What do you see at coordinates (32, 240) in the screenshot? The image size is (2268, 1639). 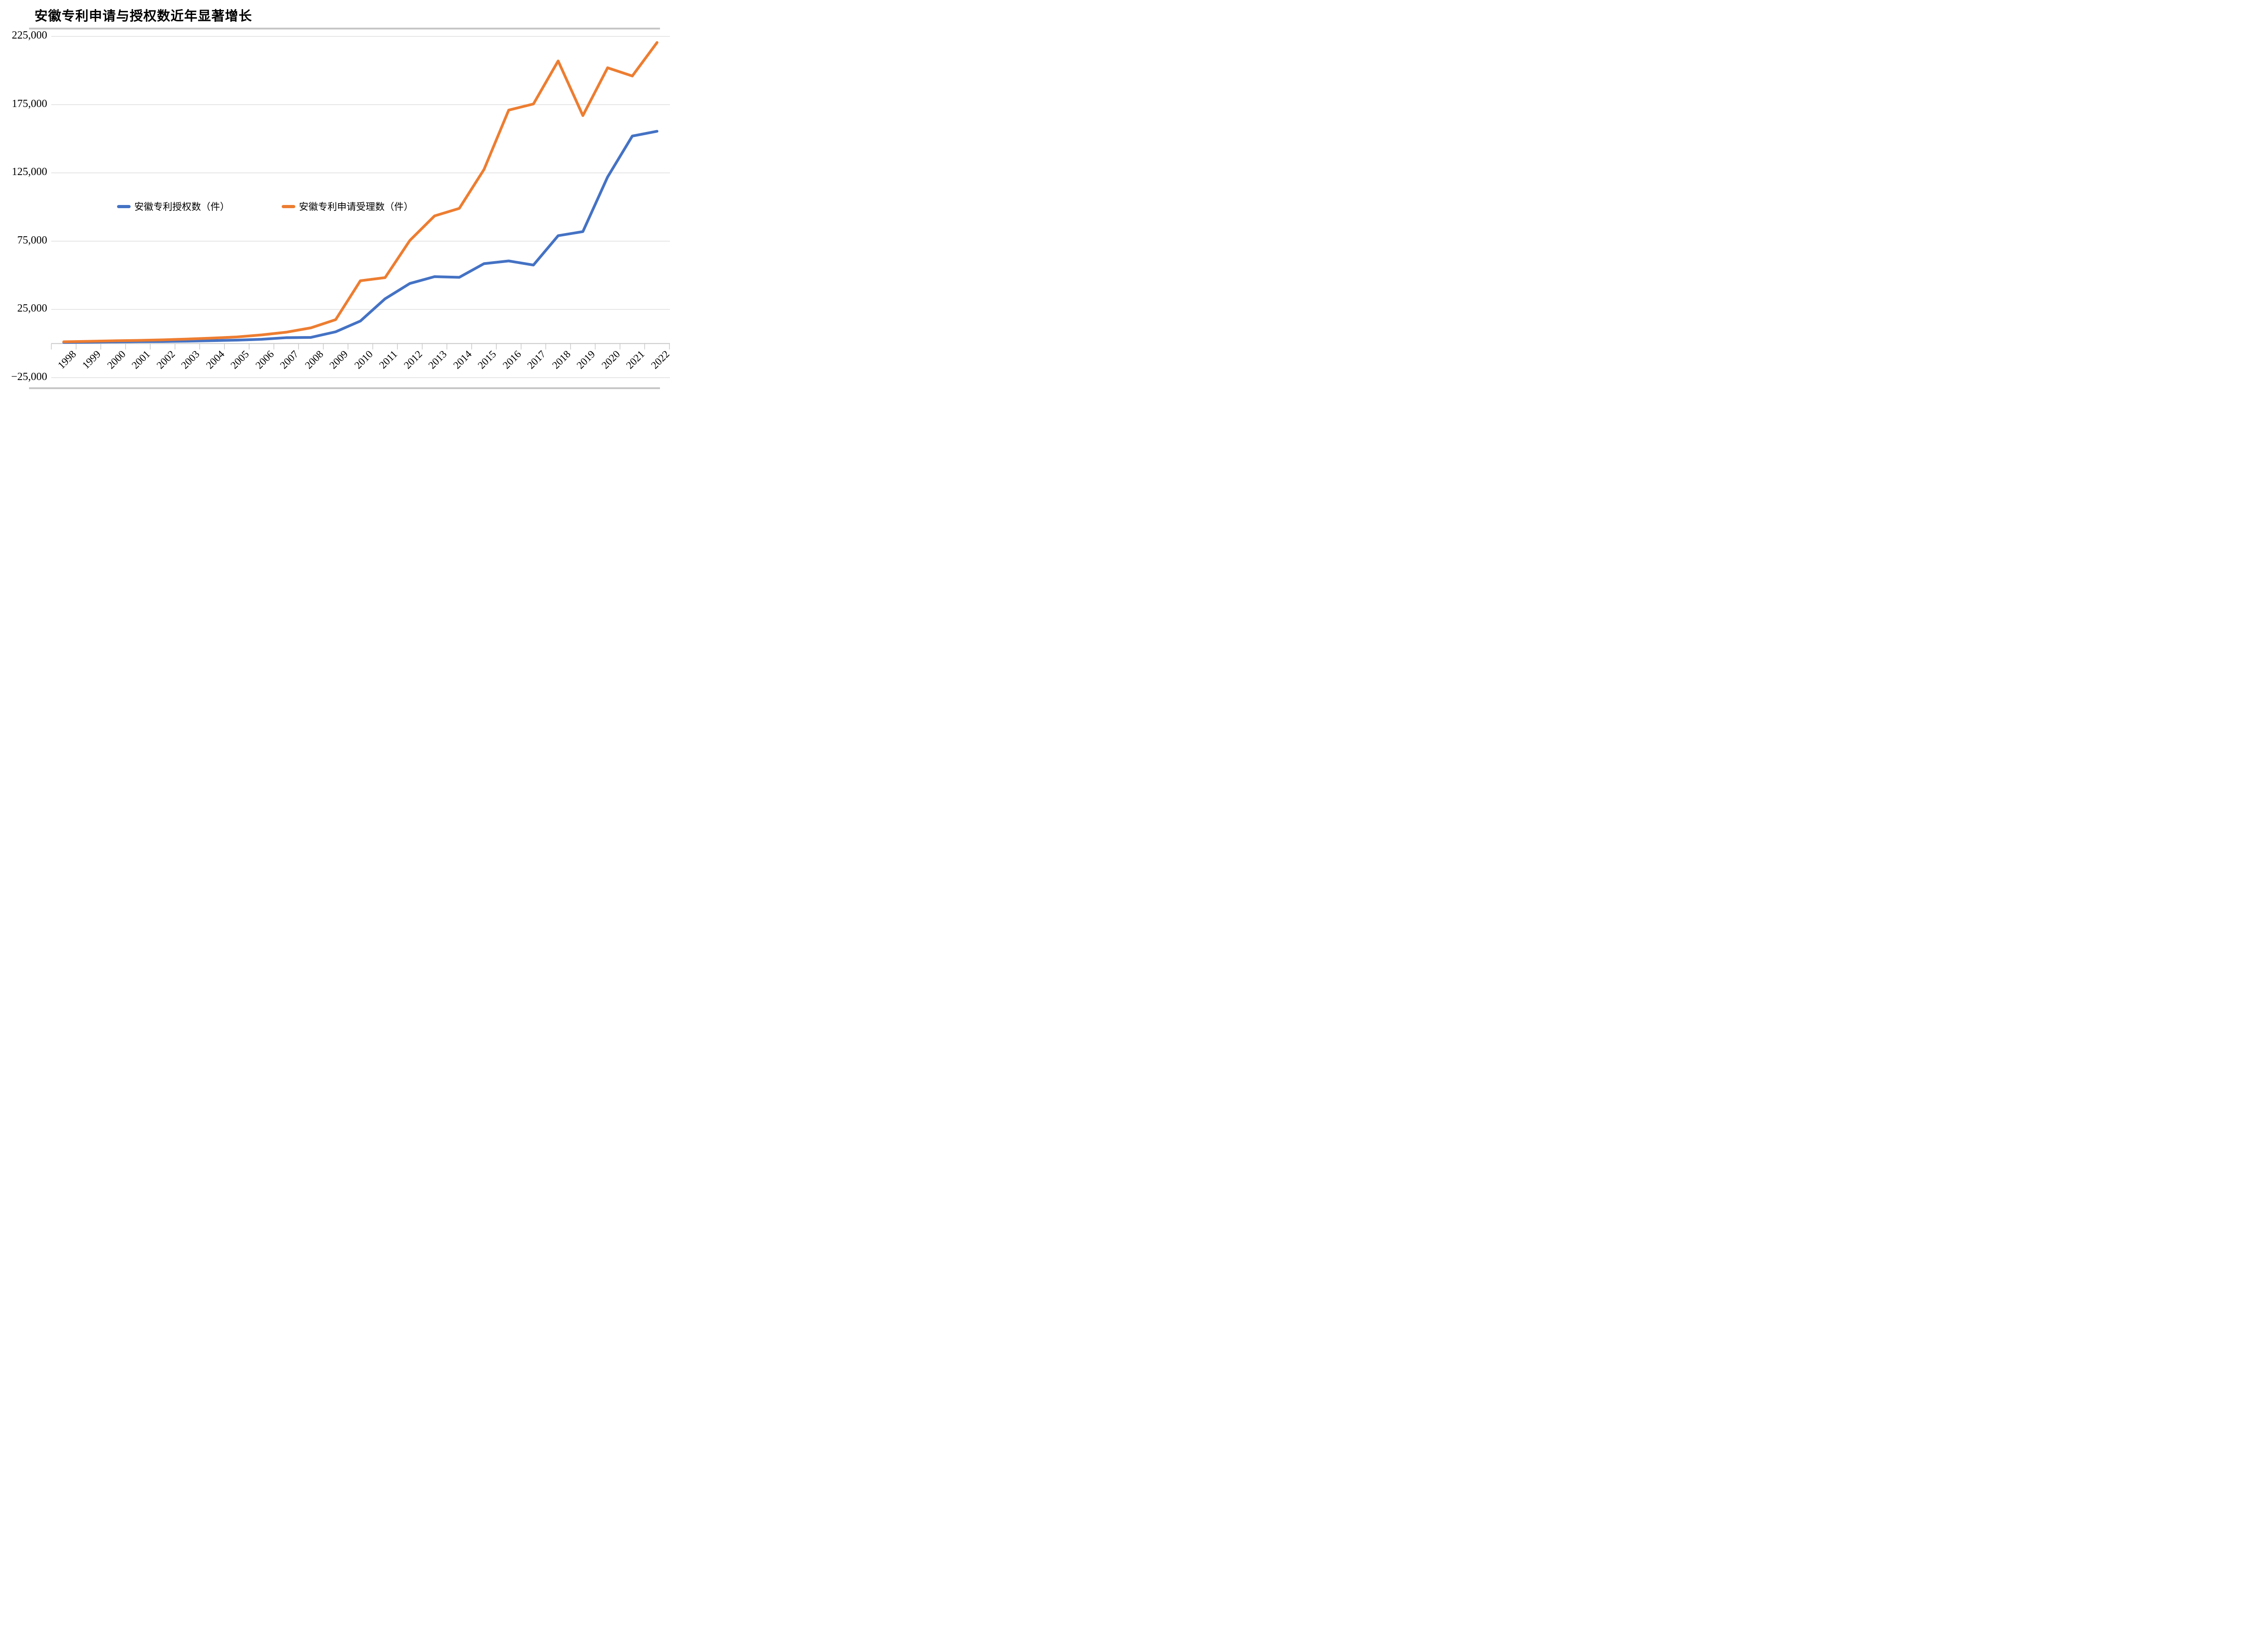 I see `y-tick-label: 75,000` at bounding box center [32, 240].